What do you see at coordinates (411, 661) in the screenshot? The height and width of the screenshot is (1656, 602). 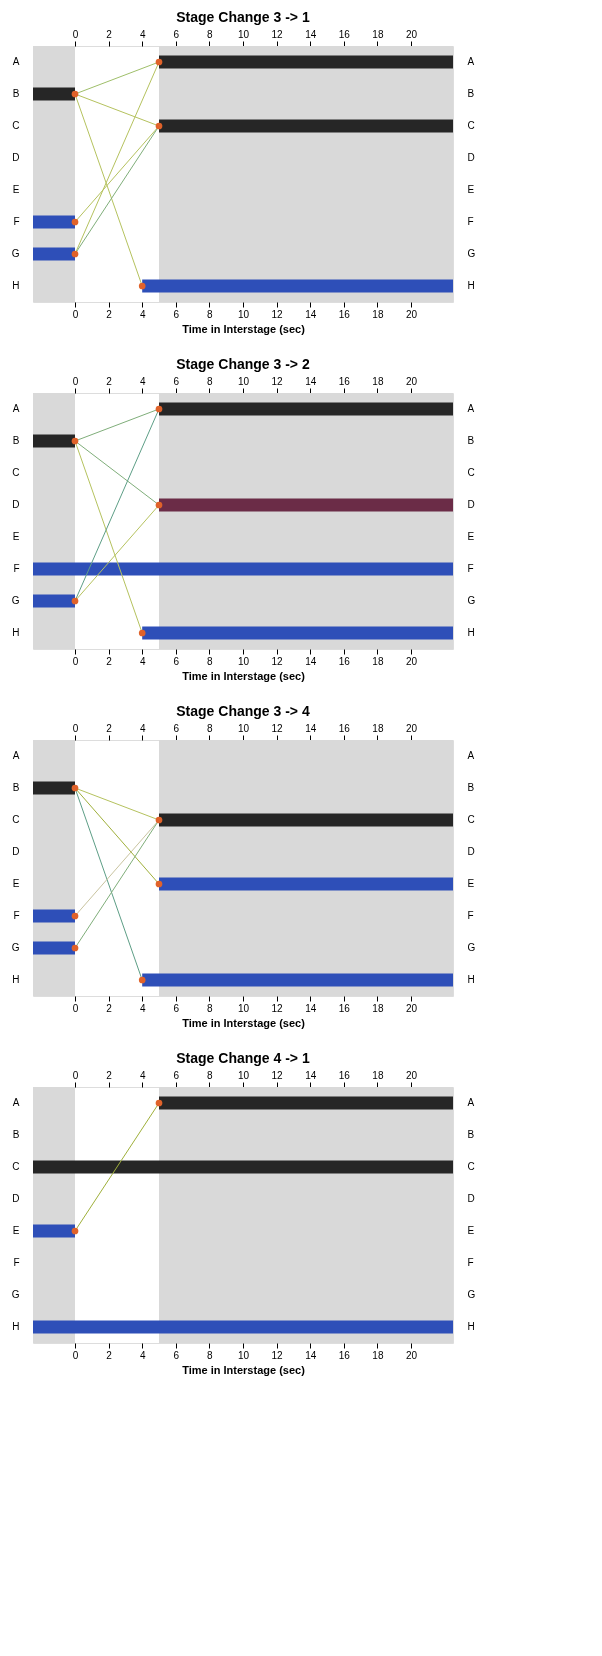 I see `x2-tick-label: 20` at bounding box center [411, 661].